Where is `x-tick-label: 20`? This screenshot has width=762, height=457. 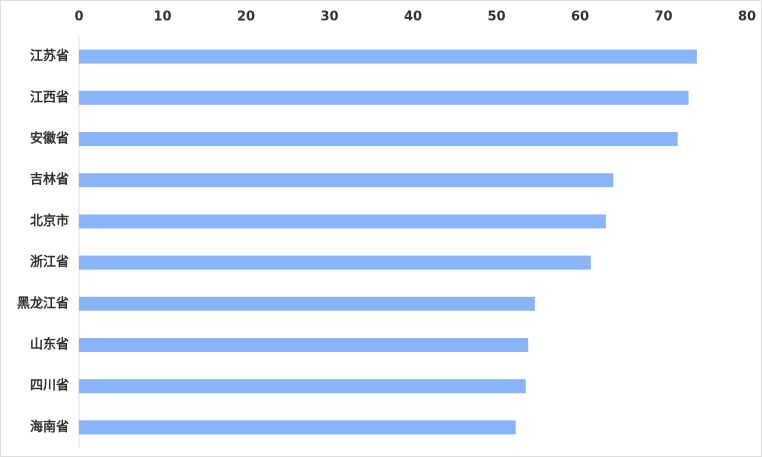
x-tick-label: 20 is located at coordinates (246, 17).